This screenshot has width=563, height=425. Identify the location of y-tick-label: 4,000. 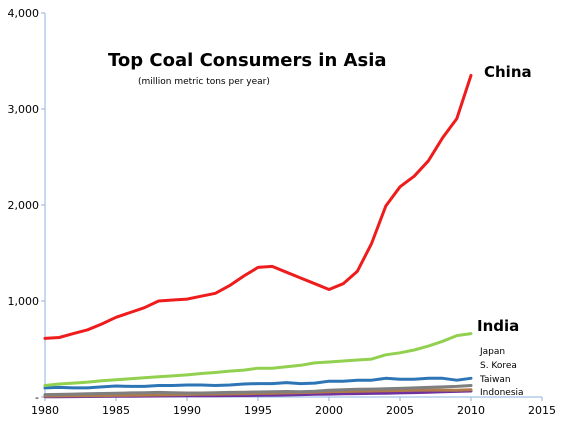
(24, 13).